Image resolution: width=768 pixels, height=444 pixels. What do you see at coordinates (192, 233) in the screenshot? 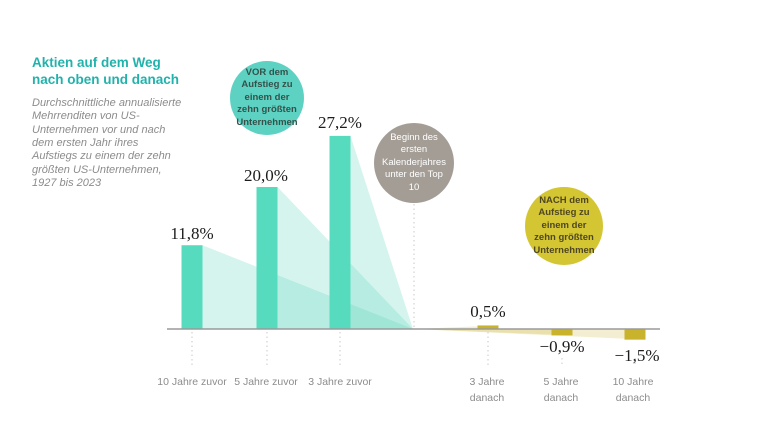
I see `value-label-10y-before: 11,8%` at bounding box center [192, 233].